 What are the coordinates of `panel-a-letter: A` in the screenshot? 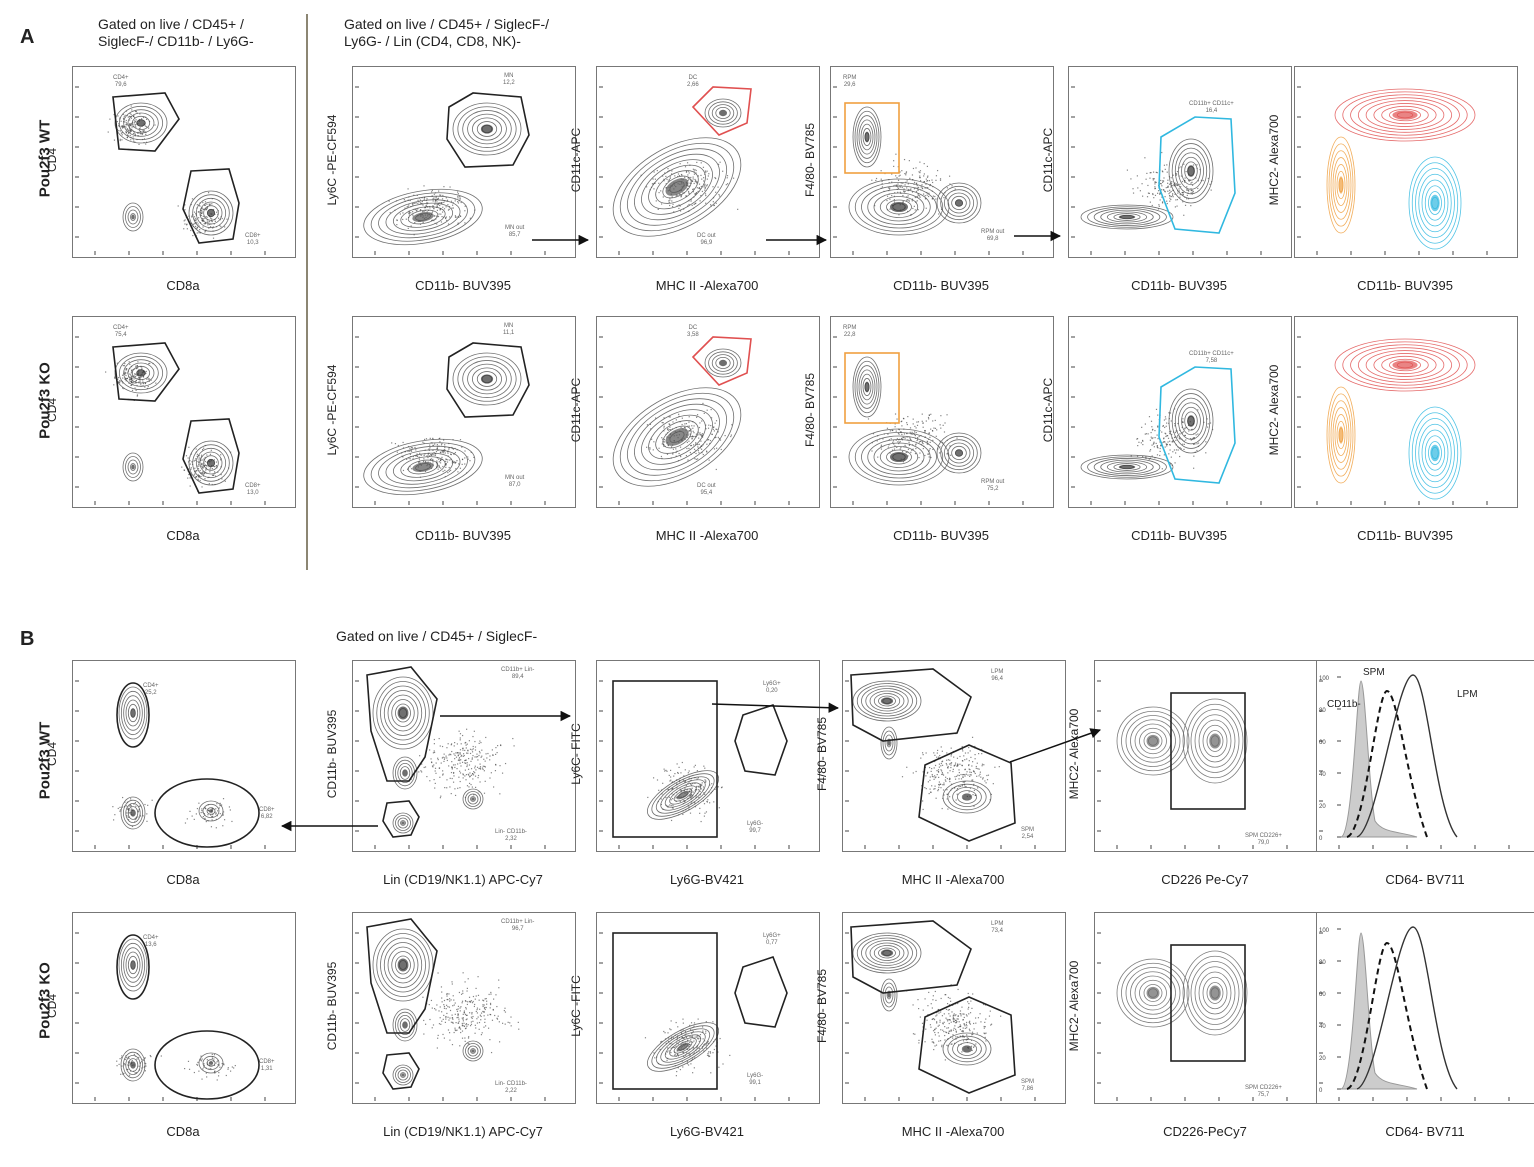 It's located at (27, 37).